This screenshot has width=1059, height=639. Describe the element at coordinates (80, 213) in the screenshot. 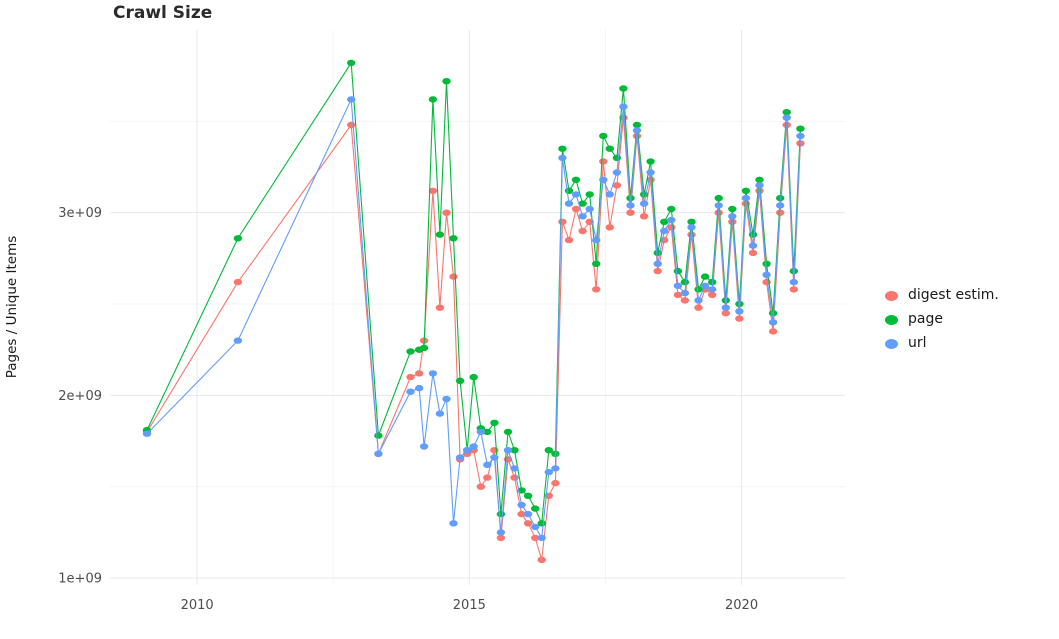

I see `y-tick-label: 3e+09` at that location.